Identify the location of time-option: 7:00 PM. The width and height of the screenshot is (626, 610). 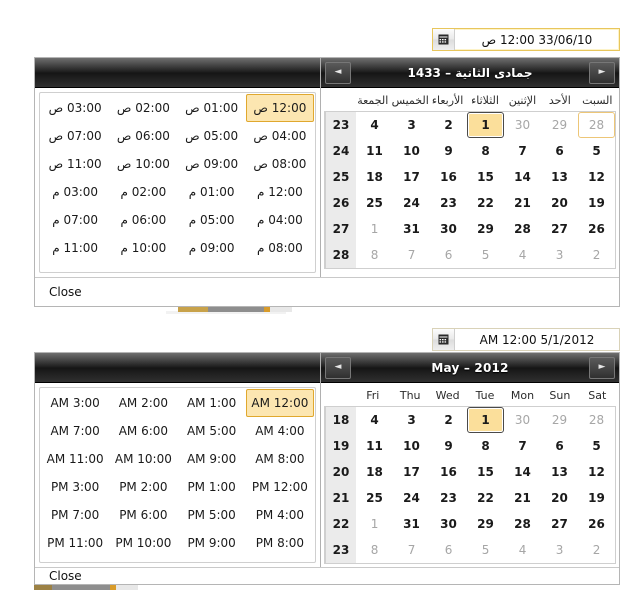
(75, 515).